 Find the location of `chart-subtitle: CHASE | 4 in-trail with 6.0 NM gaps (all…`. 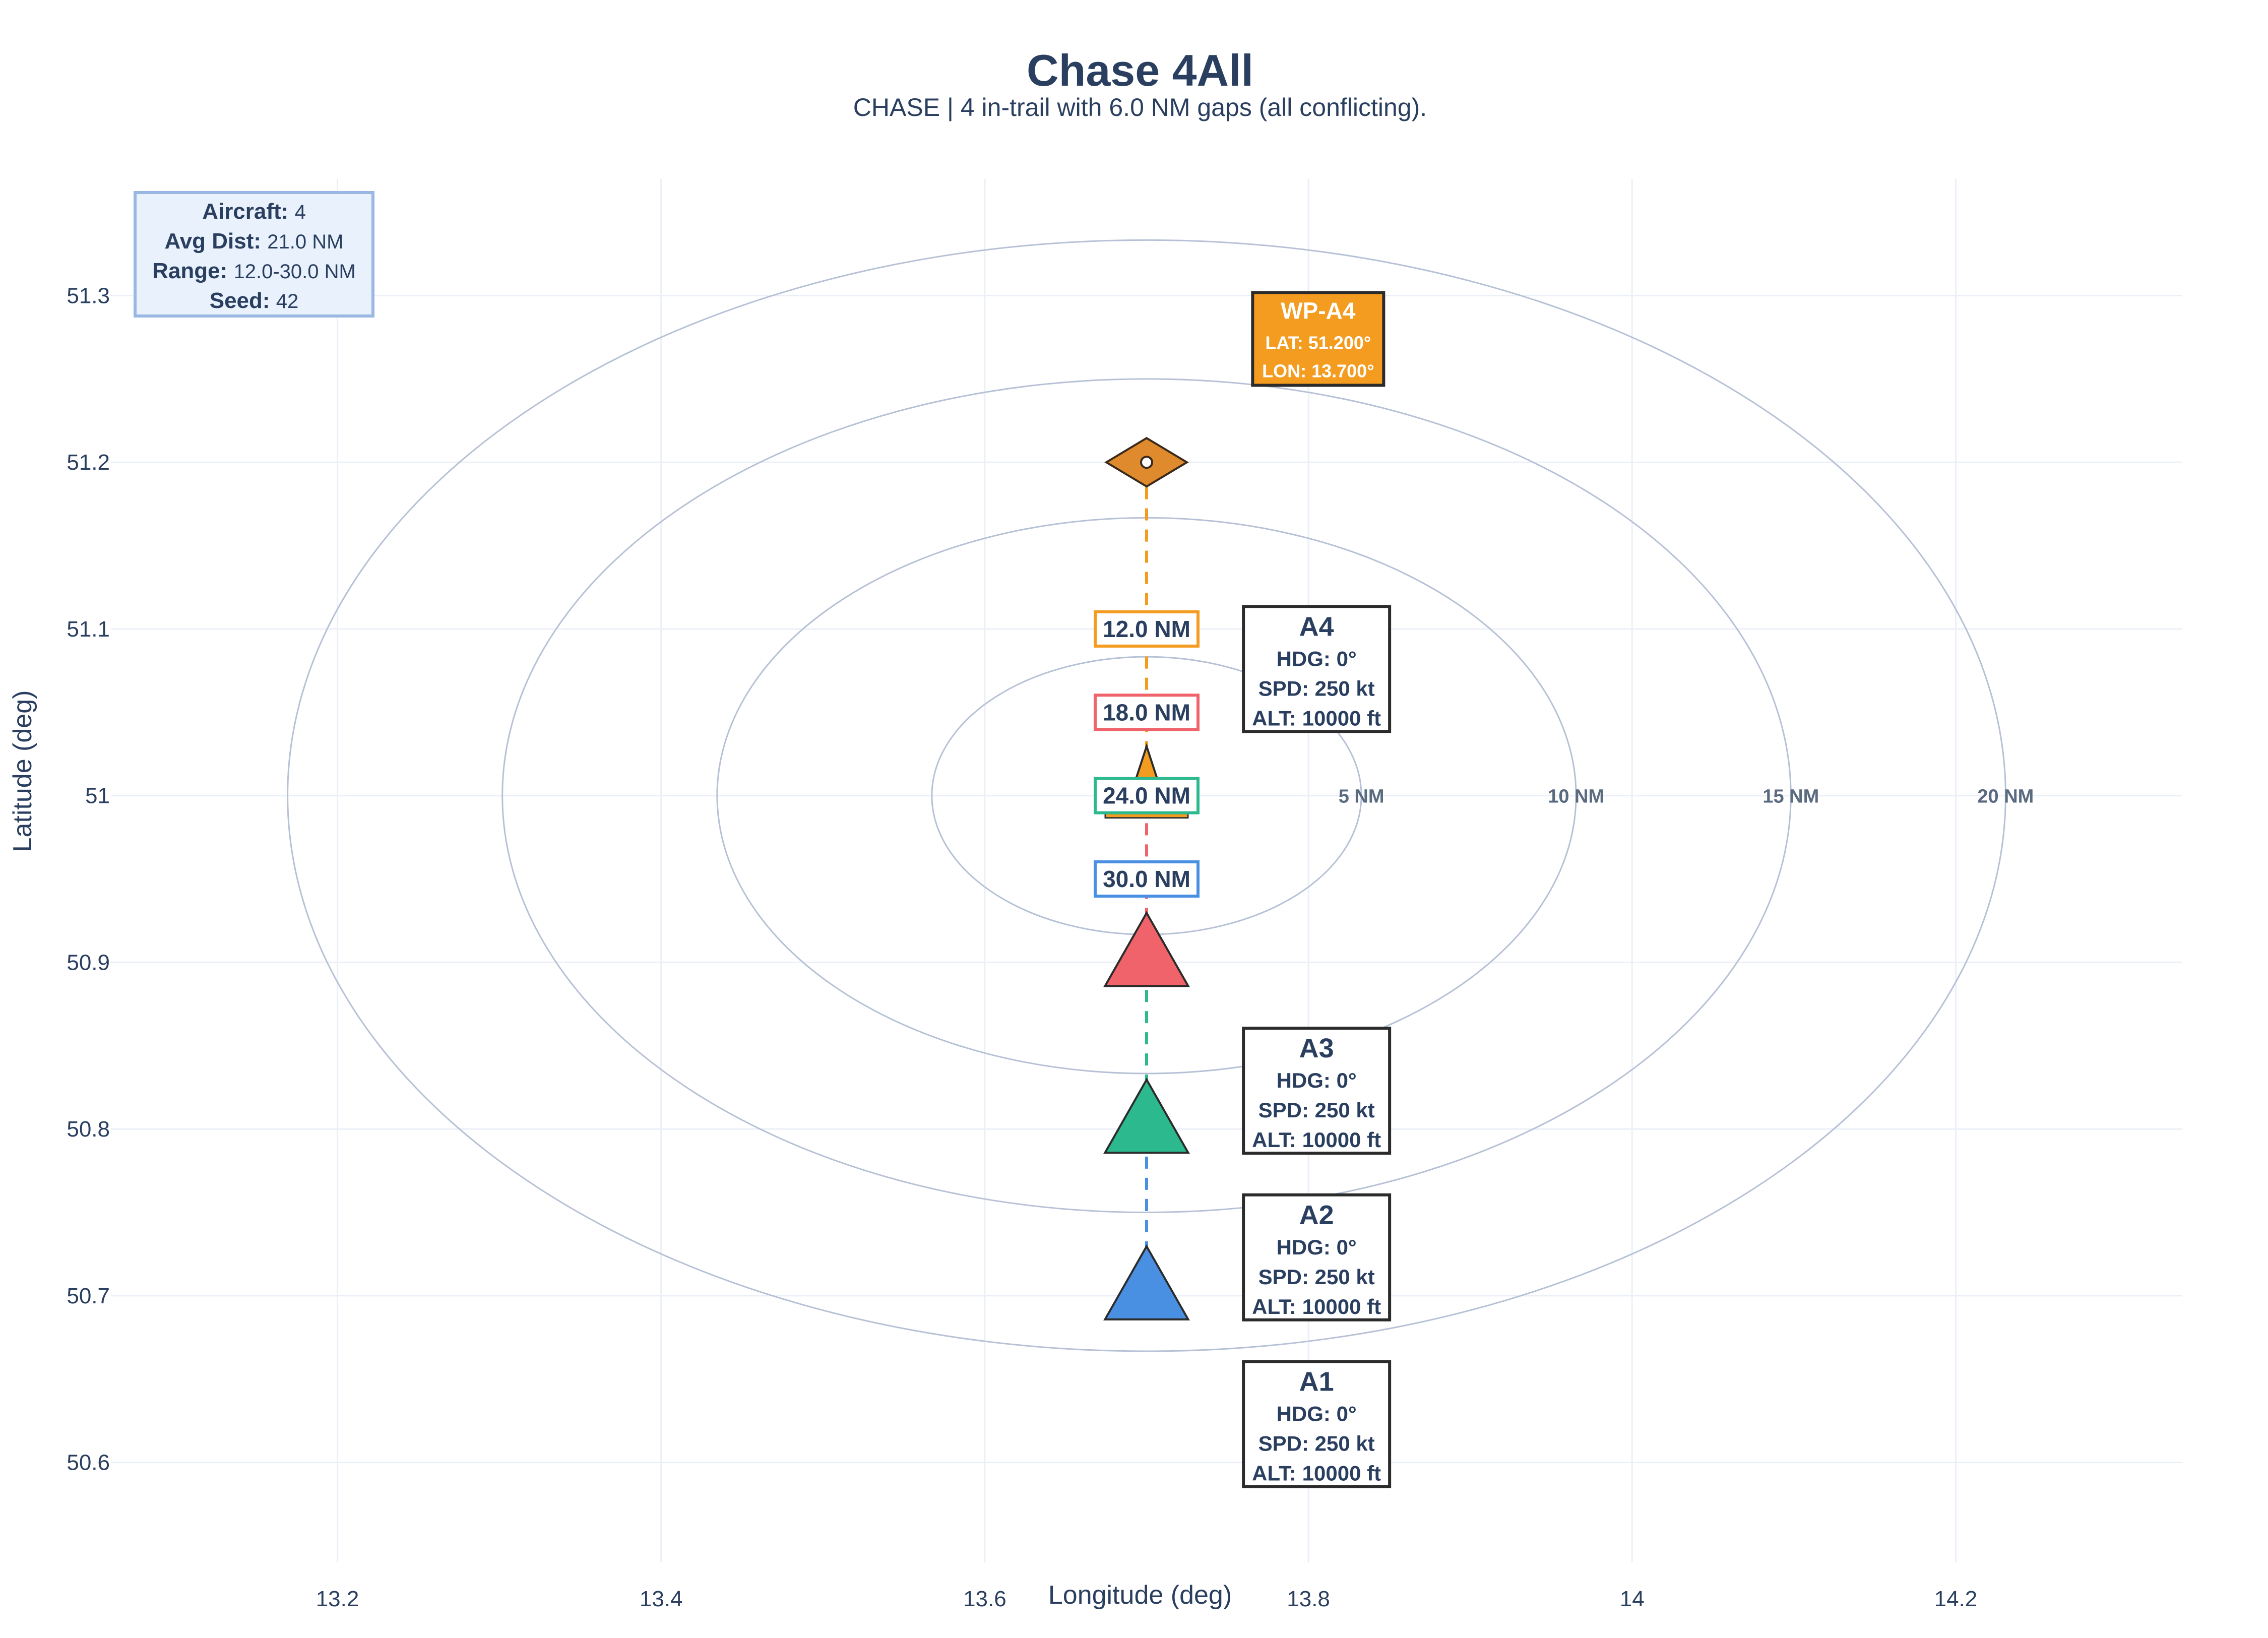

chart-subtitle: CHASE | 4 in-trail with 6.0 NM gaps (all… is located at coordinates (1140, 107).